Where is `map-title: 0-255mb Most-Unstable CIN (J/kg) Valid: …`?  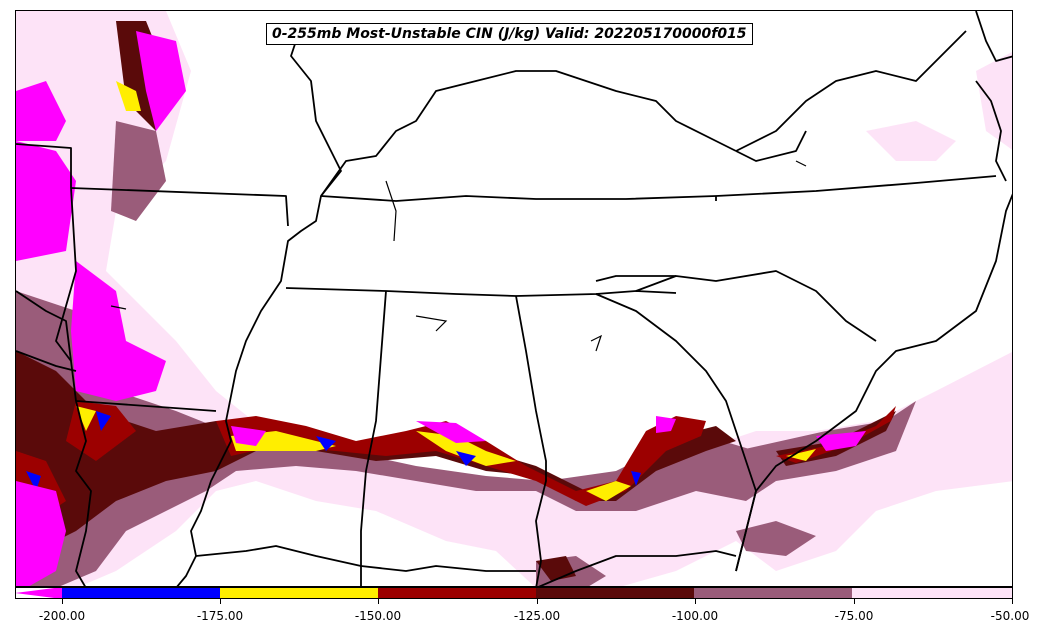 map-title: 0-255mb Most-Unstable CIN (J/kg) Valid: … is located at coordinates (509, 34).